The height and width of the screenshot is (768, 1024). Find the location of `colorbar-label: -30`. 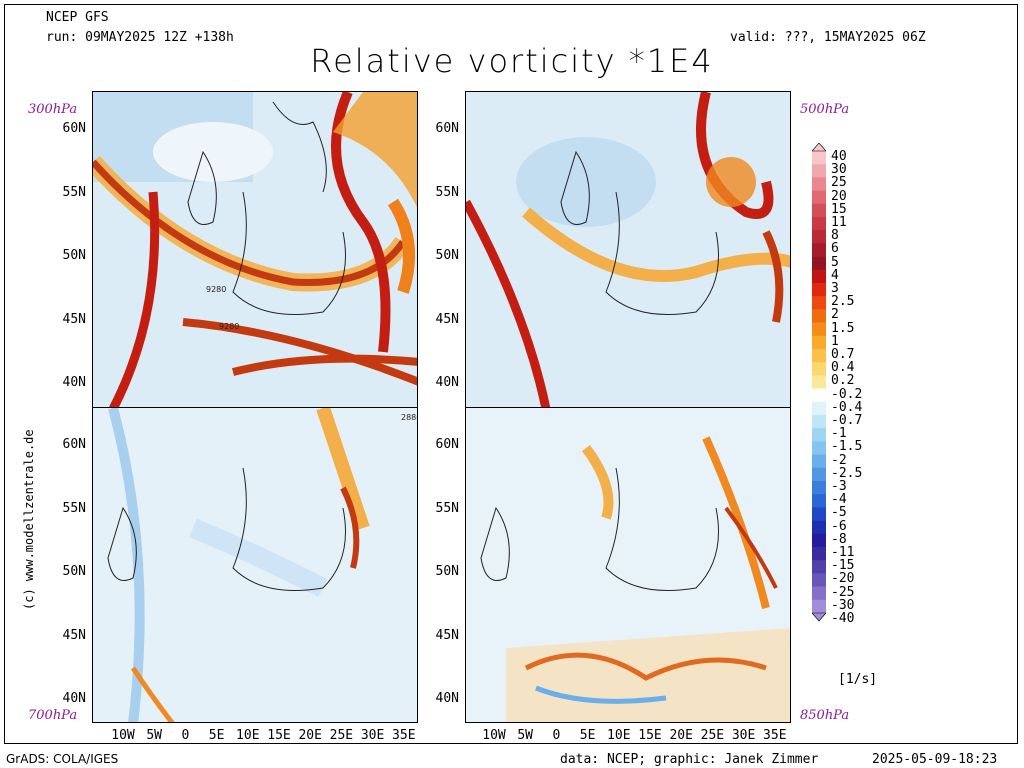

colorbar-label: -30 is located at coordinates (843, 605).